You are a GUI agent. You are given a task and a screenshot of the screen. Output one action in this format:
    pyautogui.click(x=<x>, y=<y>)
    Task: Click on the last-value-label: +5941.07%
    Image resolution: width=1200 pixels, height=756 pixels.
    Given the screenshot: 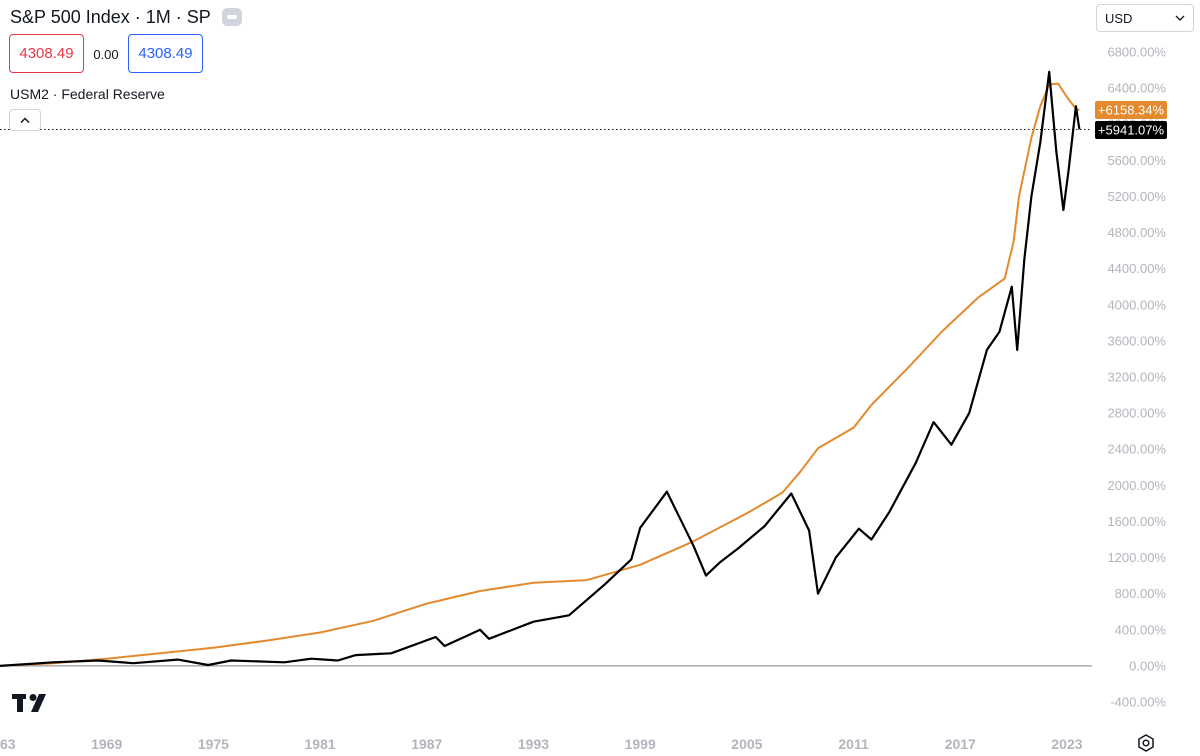 What is the action you would take?
    pyautogui.click(x=1131, y=130)
    